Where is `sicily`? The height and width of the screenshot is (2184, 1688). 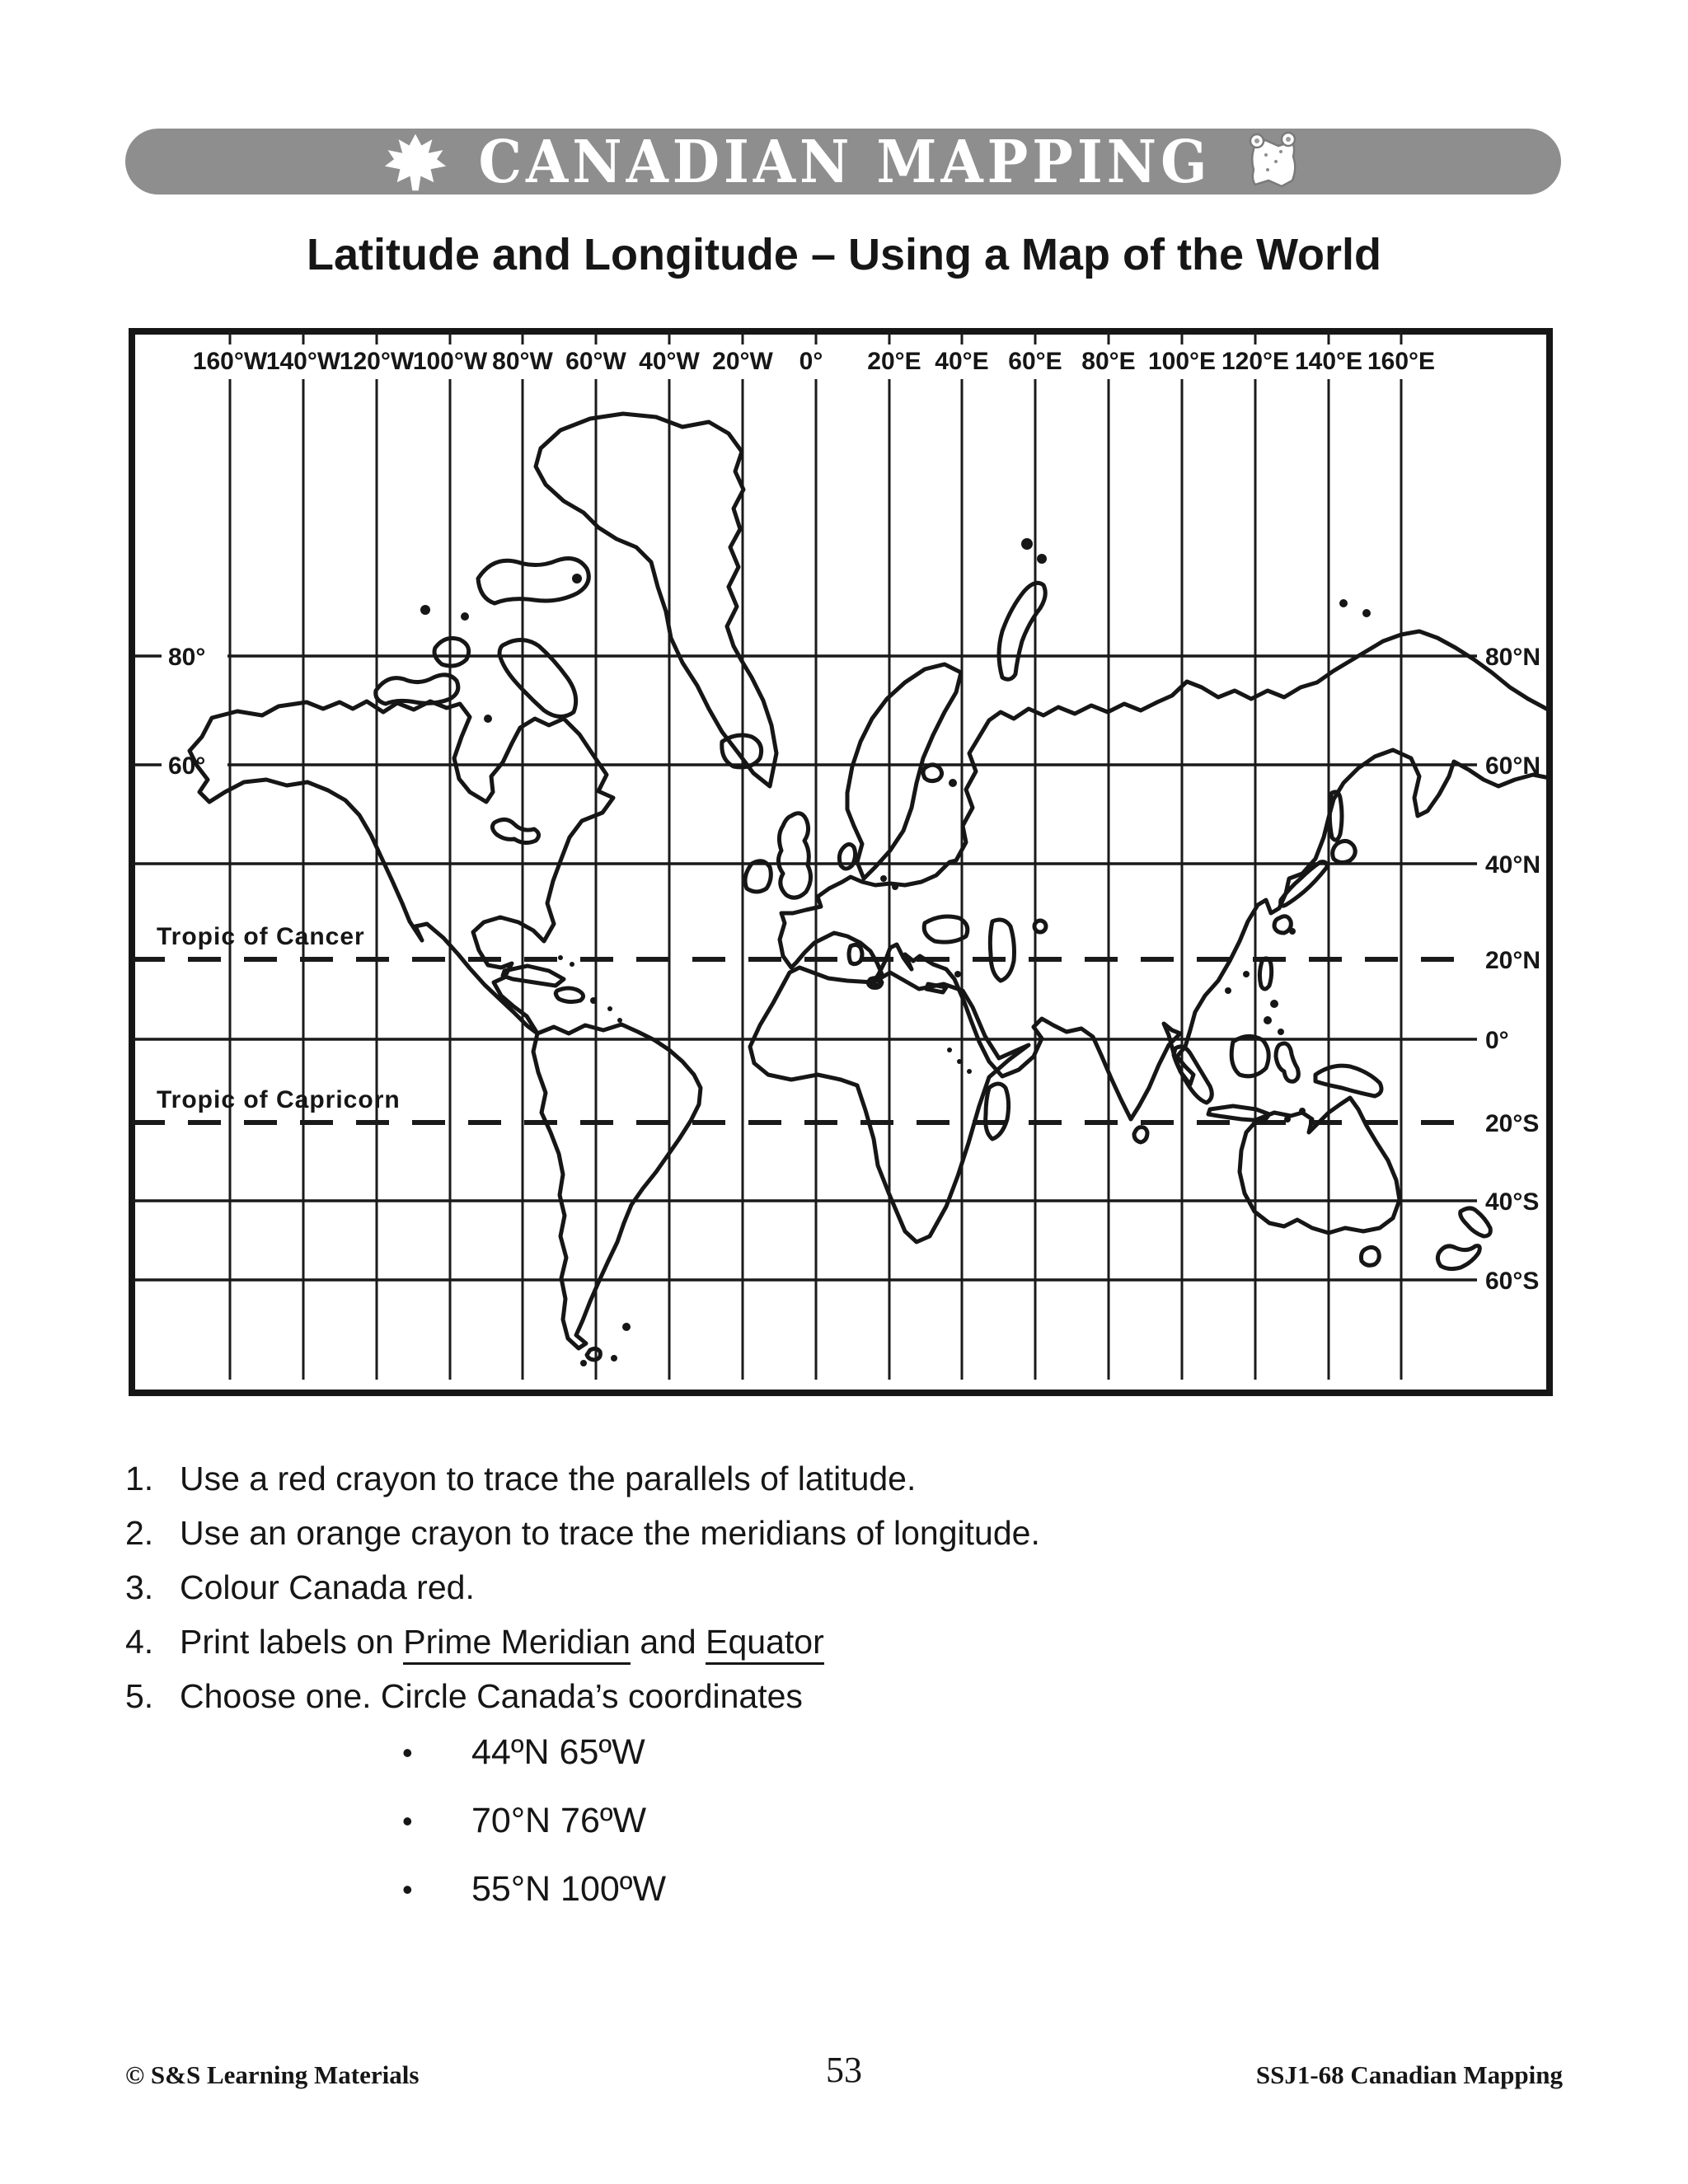
sicily is located at coordinates (875, 983).